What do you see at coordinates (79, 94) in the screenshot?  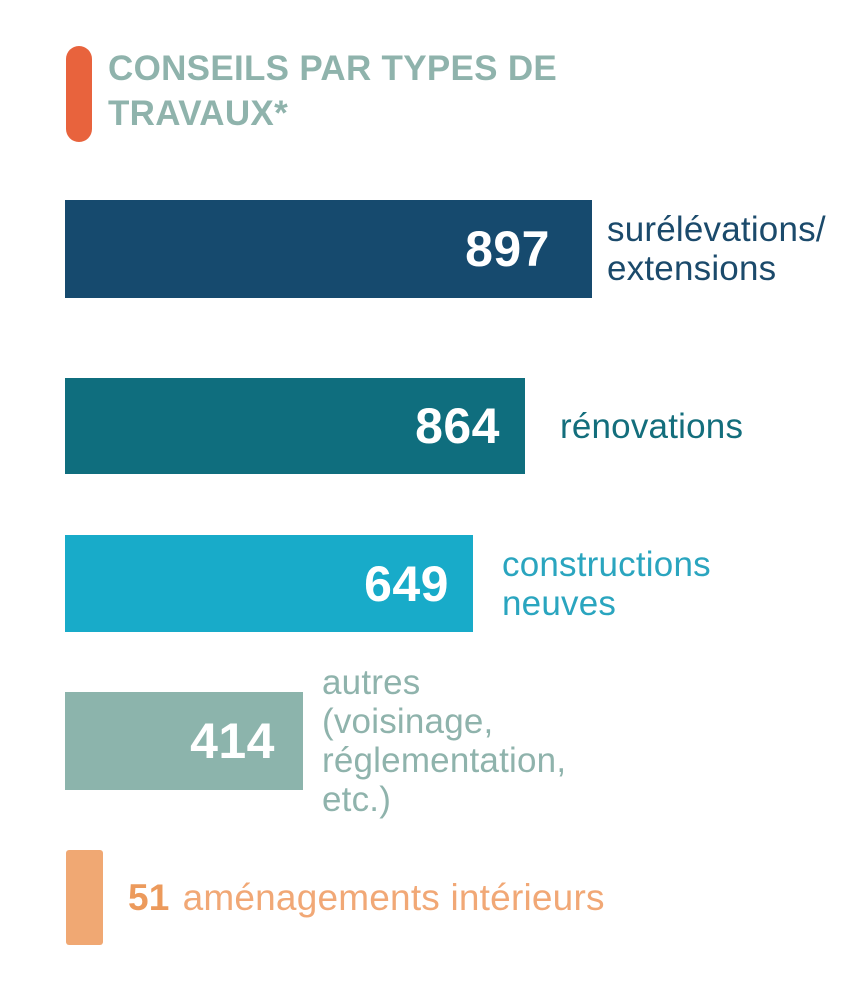 I see `title-accent-bar` at bounding box center [79, 94].